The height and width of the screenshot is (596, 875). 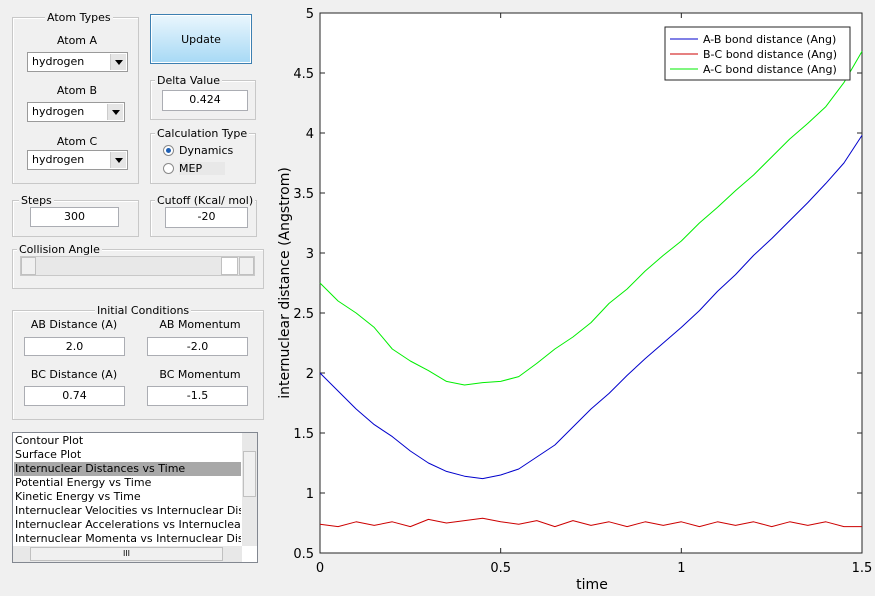 I want to click on y-tick-label: 0.5, so click(x=303, y=554).